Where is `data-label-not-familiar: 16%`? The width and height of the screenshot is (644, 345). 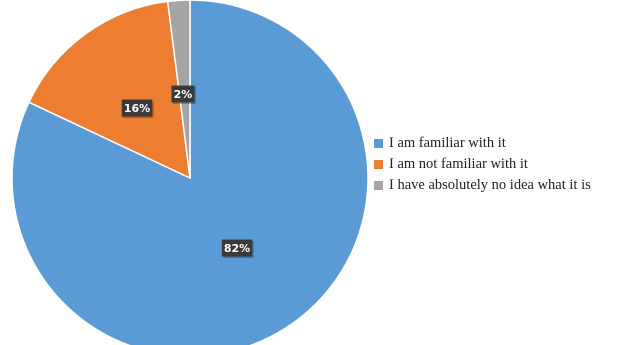 data-label-not-familiar: 16% is located at coordinates (137, 108).